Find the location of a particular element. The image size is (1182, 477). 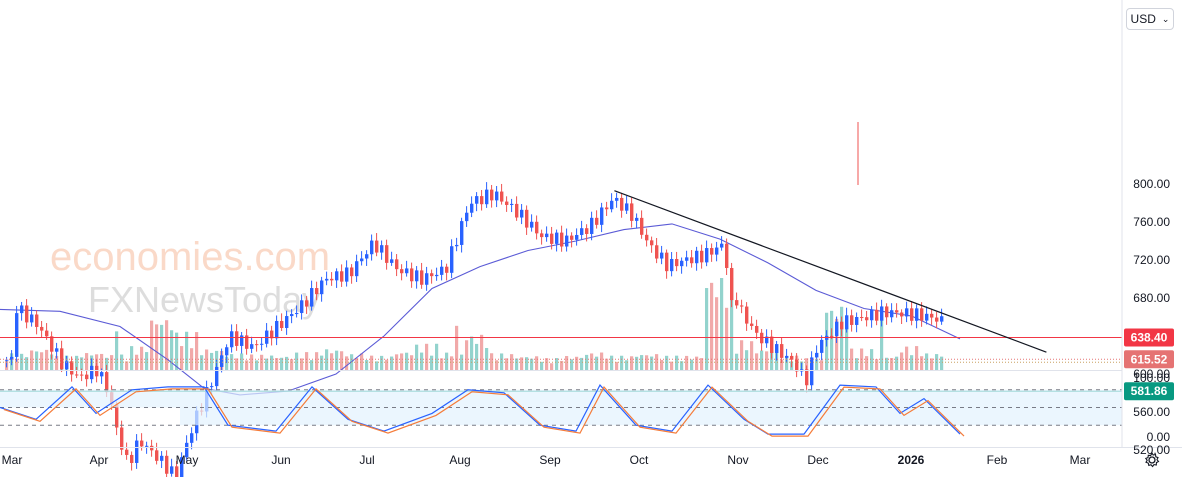

chart-settings-button is located at coordinates (1152, 460).